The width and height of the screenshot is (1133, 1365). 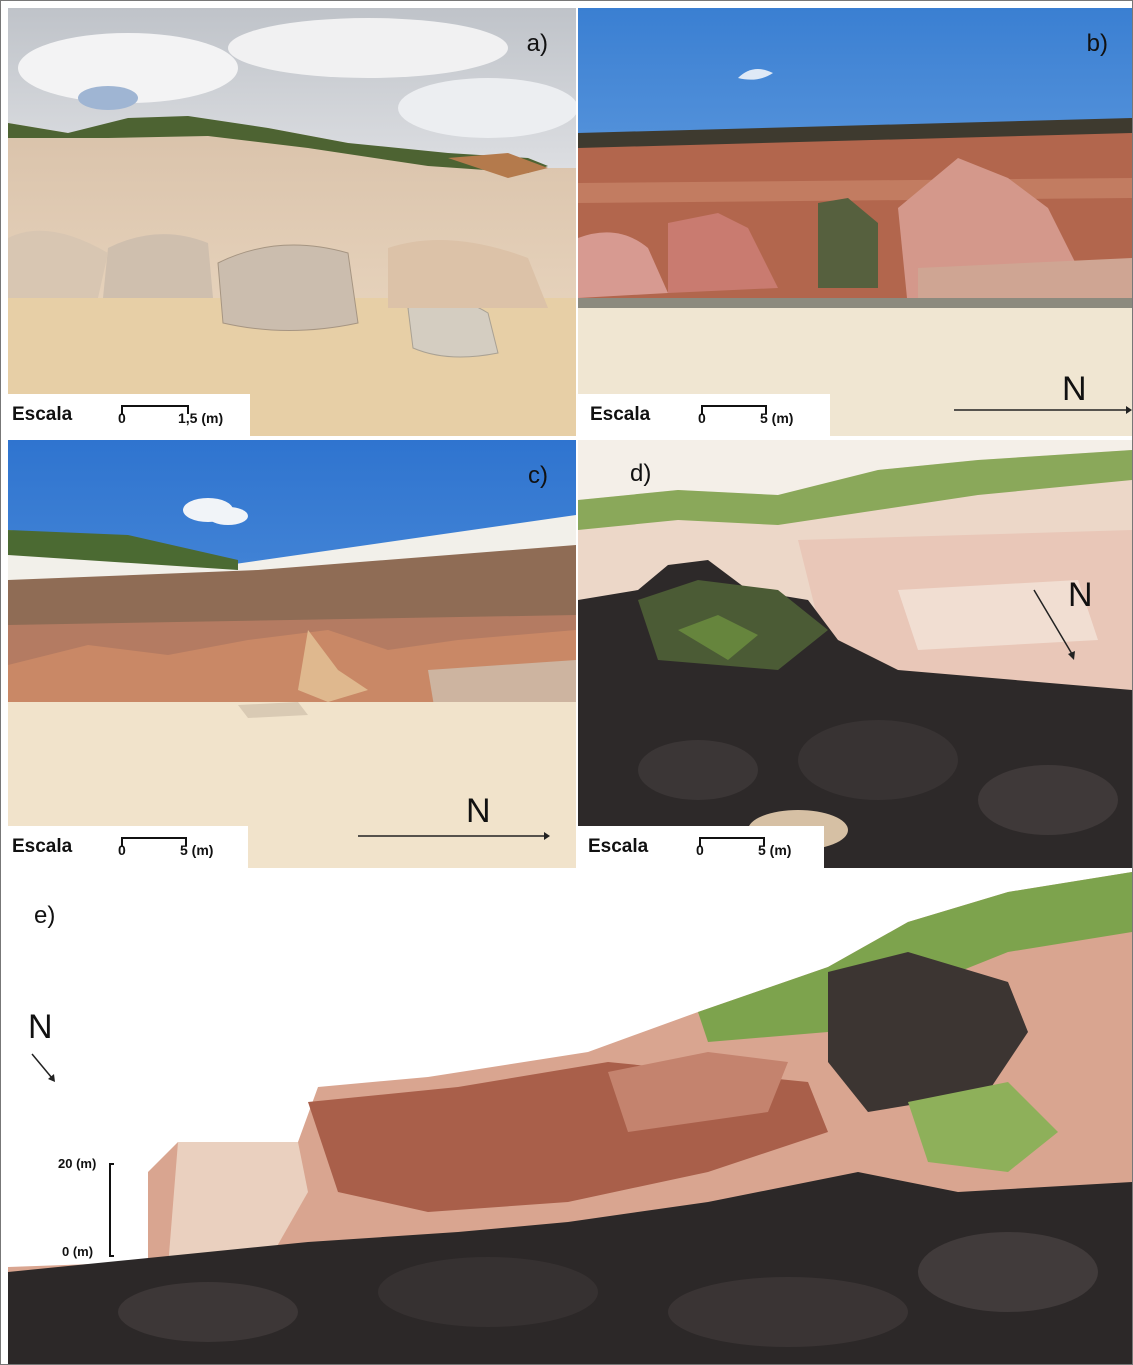 I want to click on panel-d-scale-bar: Escala 0 5 (m), so click(x=701, y=847).